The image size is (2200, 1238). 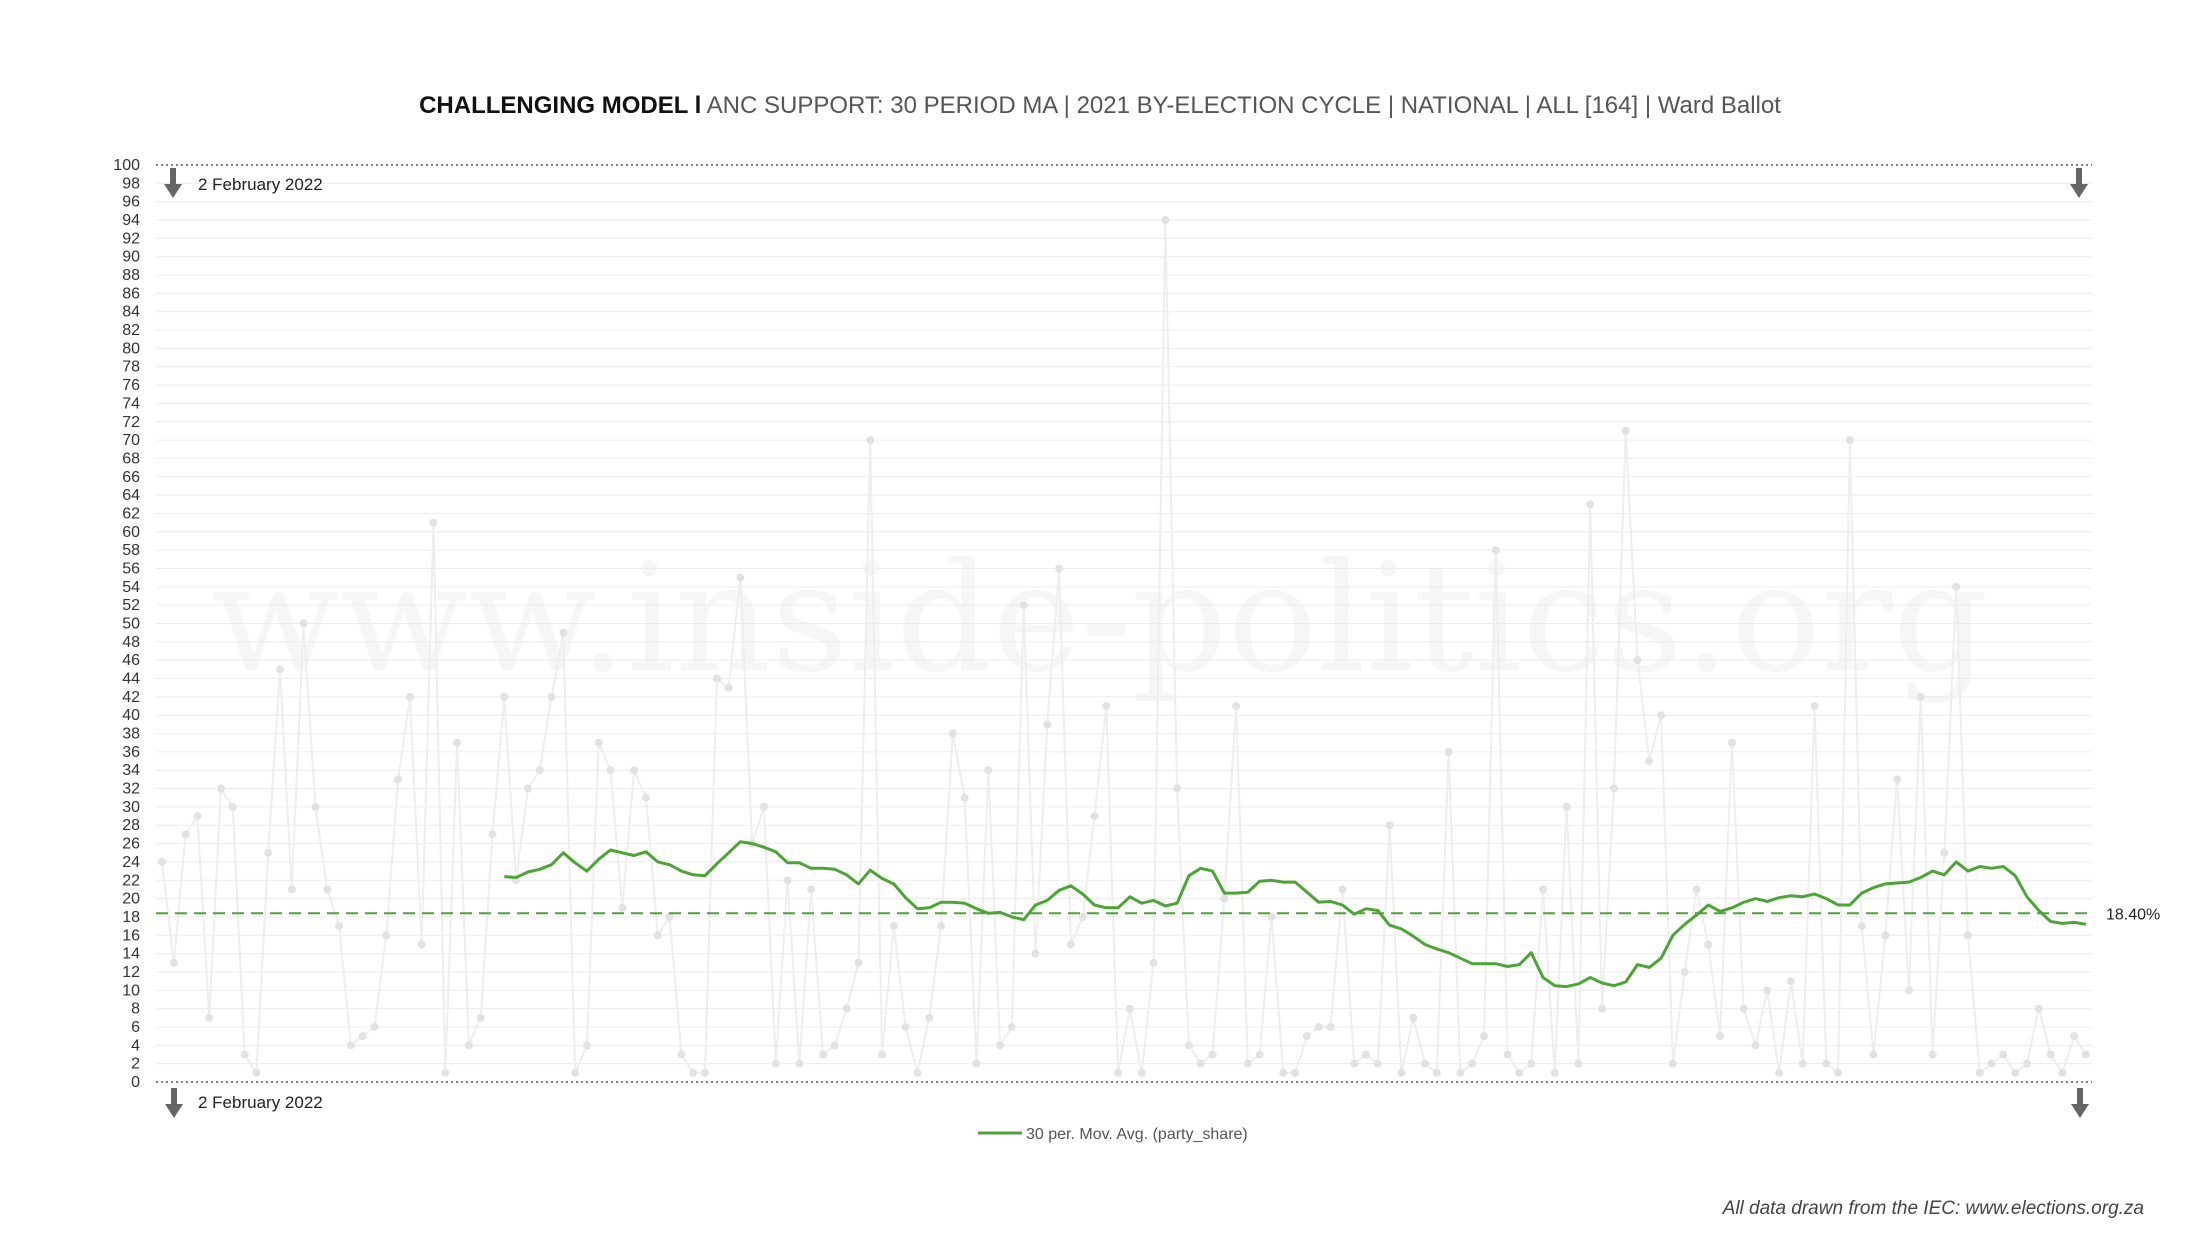 I want to click on y-tick-label: 10, so click(x=131, y=990).